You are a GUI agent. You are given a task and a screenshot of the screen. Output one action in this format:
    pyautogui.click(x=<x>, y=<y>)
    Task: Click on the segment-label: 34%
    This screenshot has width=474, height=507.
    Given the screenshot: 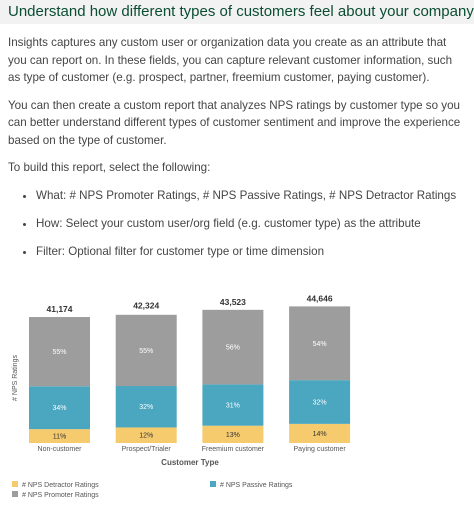 What is the action you would take?
    pyautogui.click(x=59, y=408)
    